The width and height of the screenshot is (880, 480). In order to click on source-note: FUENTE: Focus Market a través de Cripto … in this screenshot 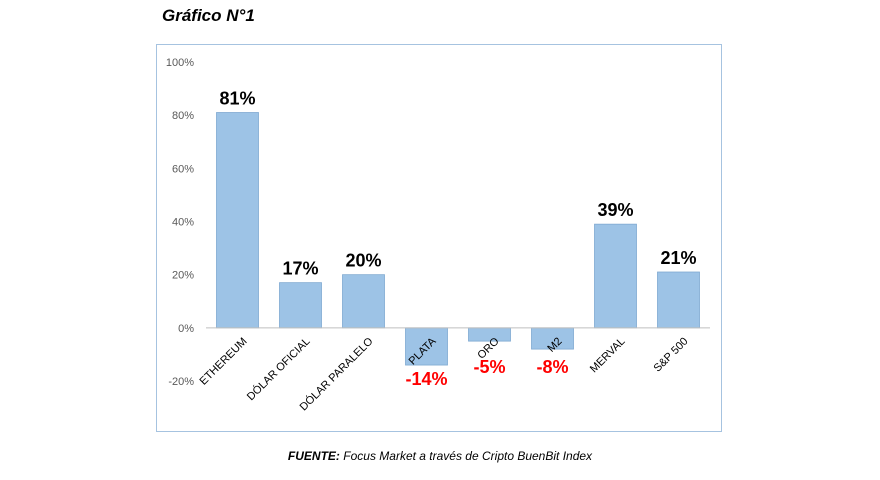, I will do `click(440, 456)`.